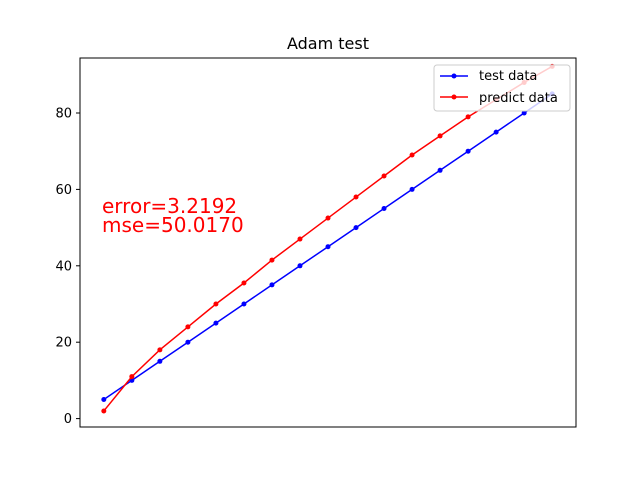 The width and height of the screenshot is (640, 480). Describe the element at coordinates (63, 266) in the screenshot. I see `y-tick-label: 40` at that location.